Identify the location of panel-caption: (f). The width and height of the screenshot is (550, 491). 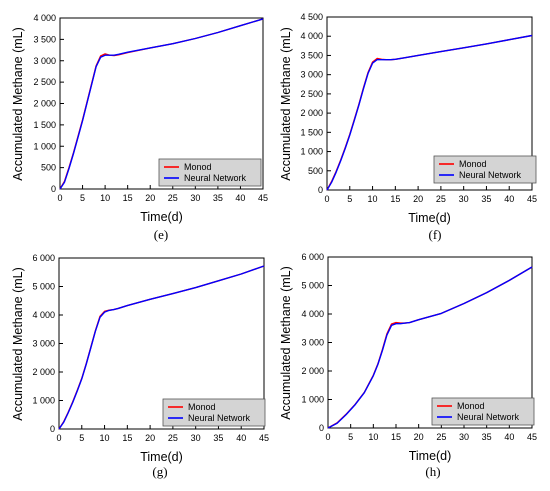
(435, 234).